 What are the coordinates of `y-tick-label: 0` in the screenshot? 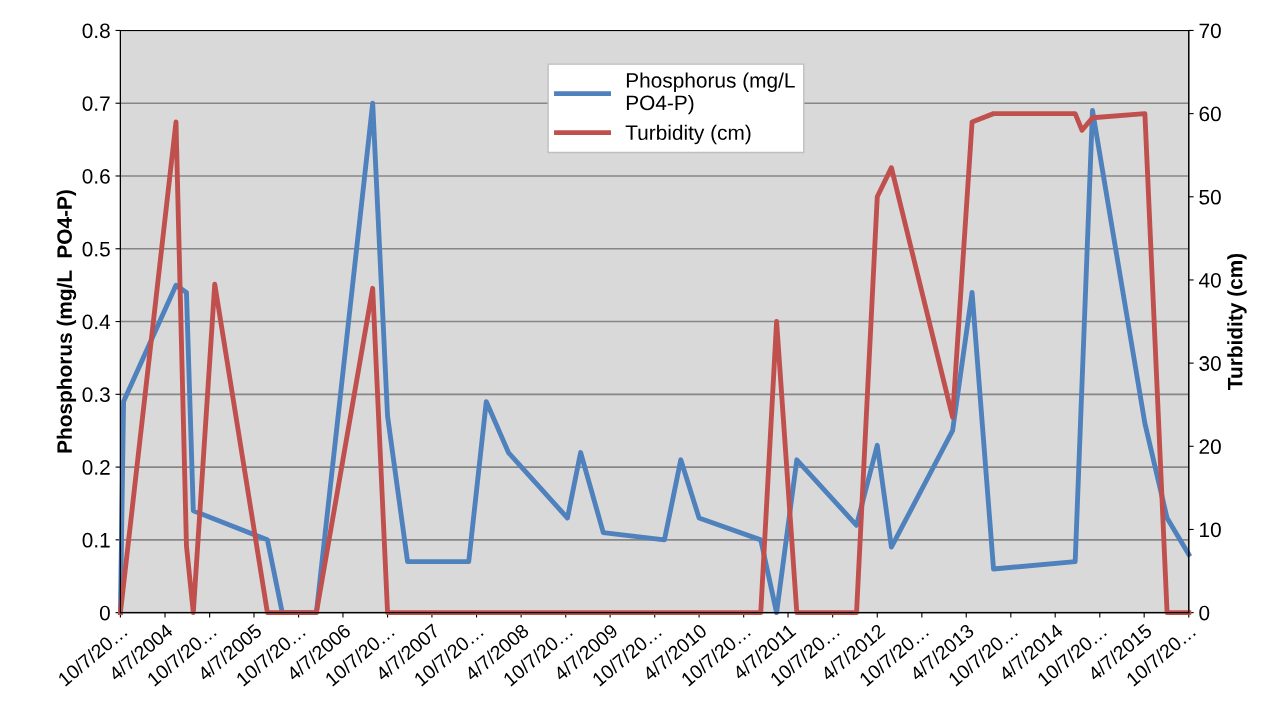 It's located at (104, 613).